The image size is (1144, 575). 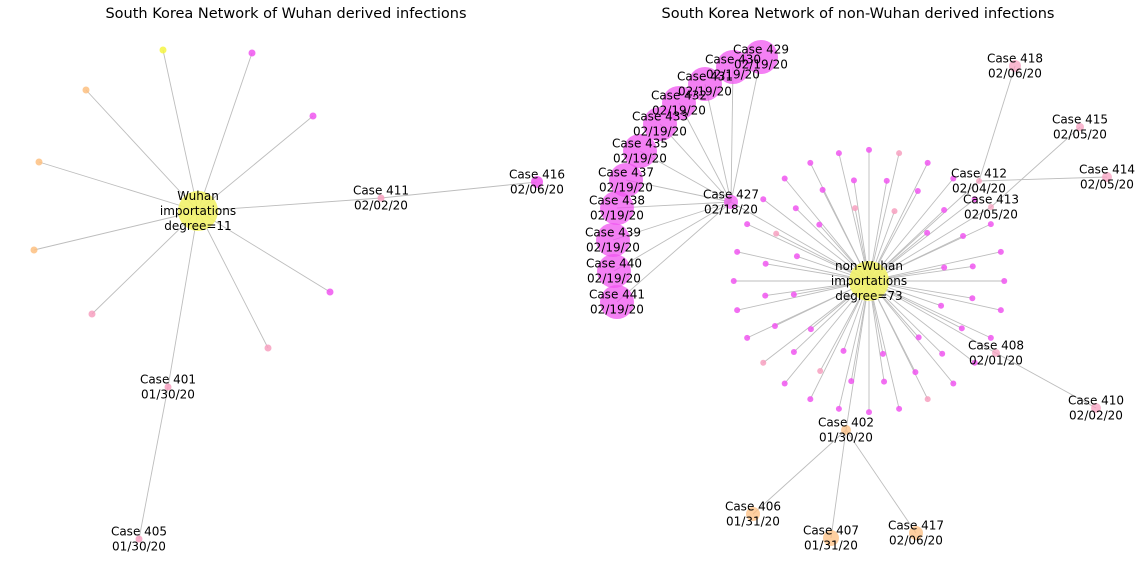 I want to click on edge-case427-case439, so click(x=672, y=221).